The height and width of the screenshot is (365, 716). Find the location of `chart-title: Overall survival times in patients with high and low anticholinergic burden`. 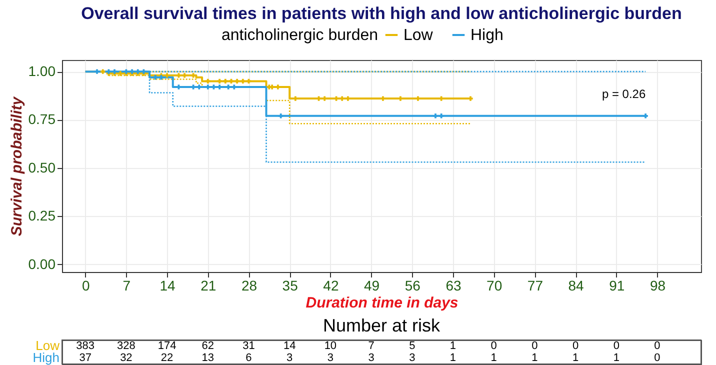

chart-title: Overall survival times in patients with high and low anticholinergic burden is located at coordinates (381, 13).